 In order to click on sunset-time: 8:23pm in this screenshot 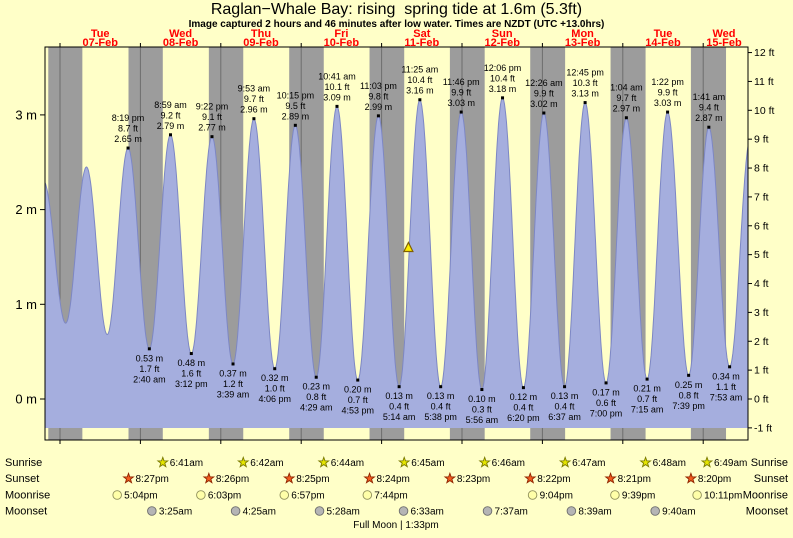, I will do `click(473, 479)`.